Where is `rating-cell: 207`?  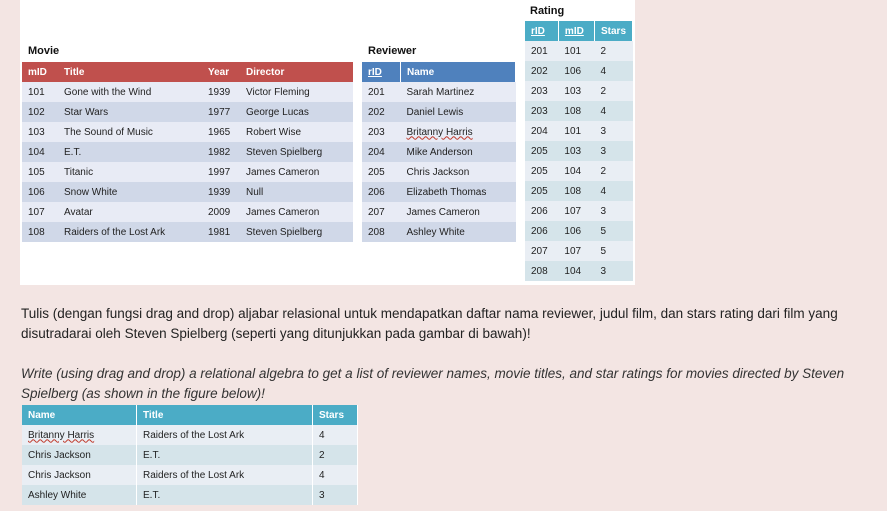 rating-cell: 207 is located at coordinates (542, 251).